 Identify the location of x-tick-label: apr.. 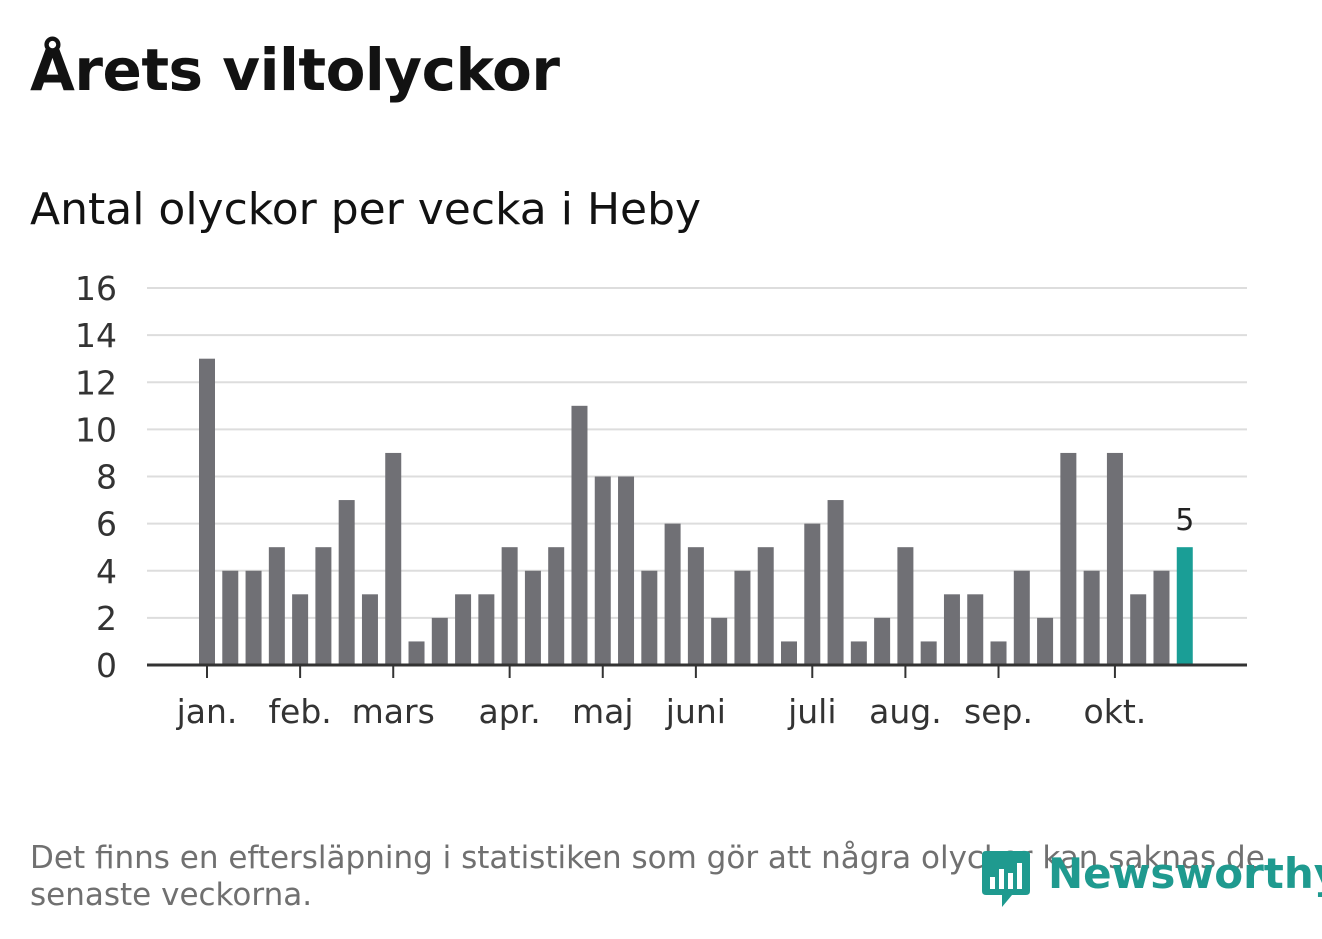
(510, 711).